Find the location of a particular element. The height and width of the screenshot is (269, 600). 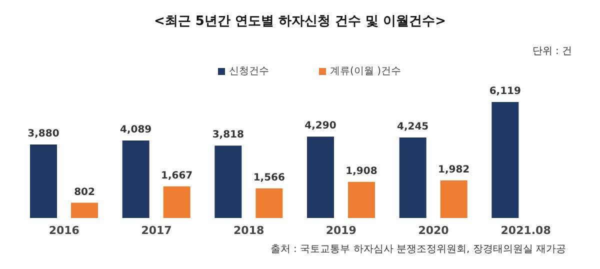

data-label: 802 is located at coordinates (84, 192).